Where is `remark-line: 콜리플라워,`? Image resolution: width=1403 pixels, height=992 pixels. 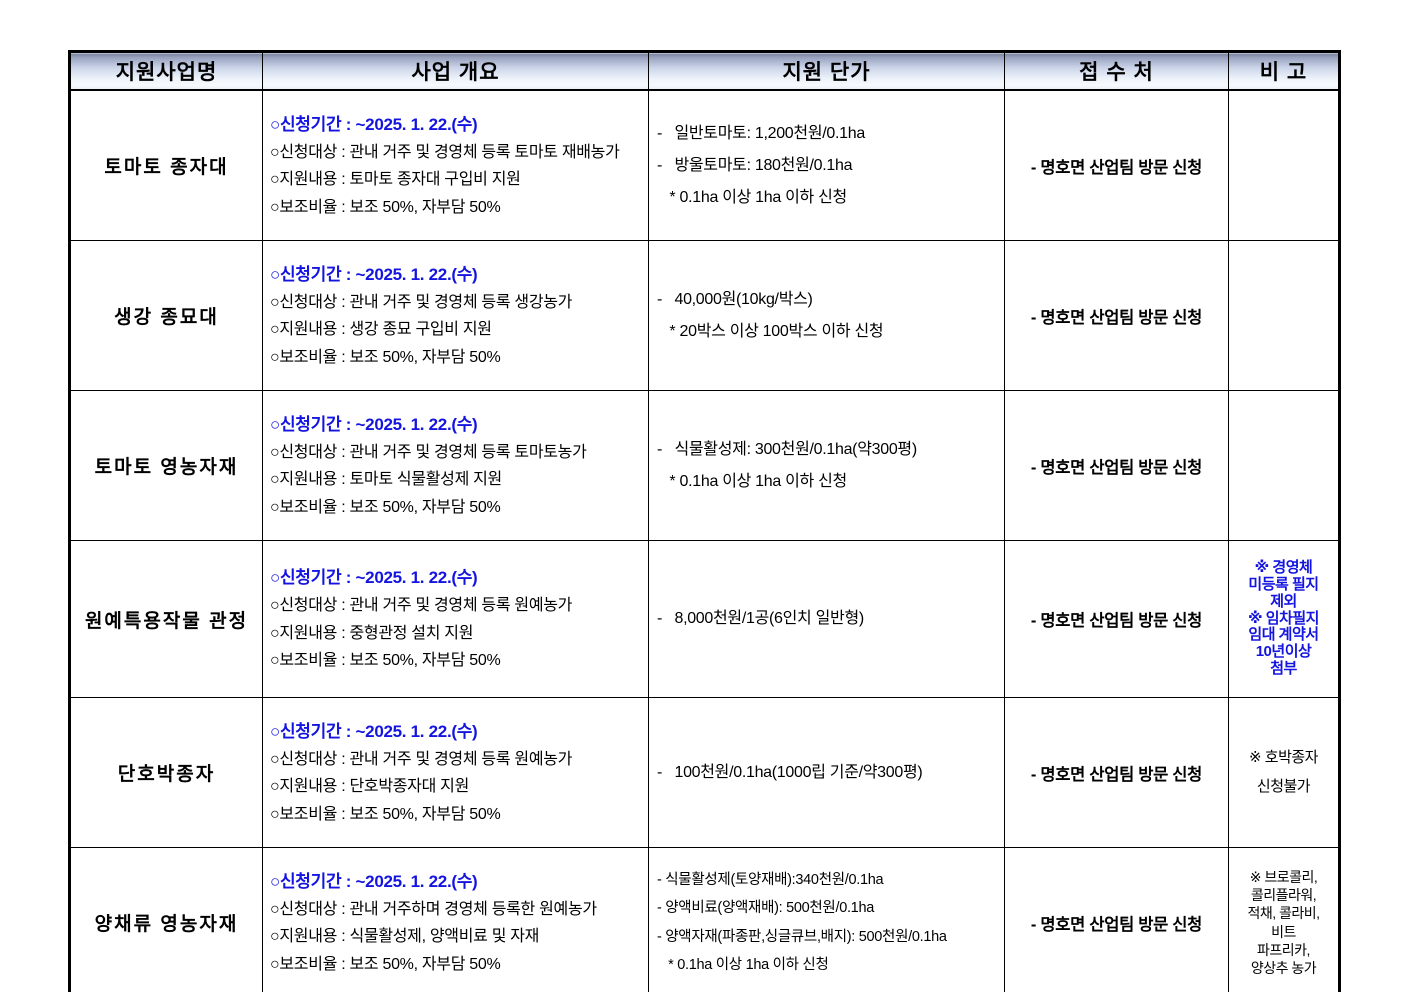
remark-line: 콜리플라워, is located at coordinates (1283, 895).